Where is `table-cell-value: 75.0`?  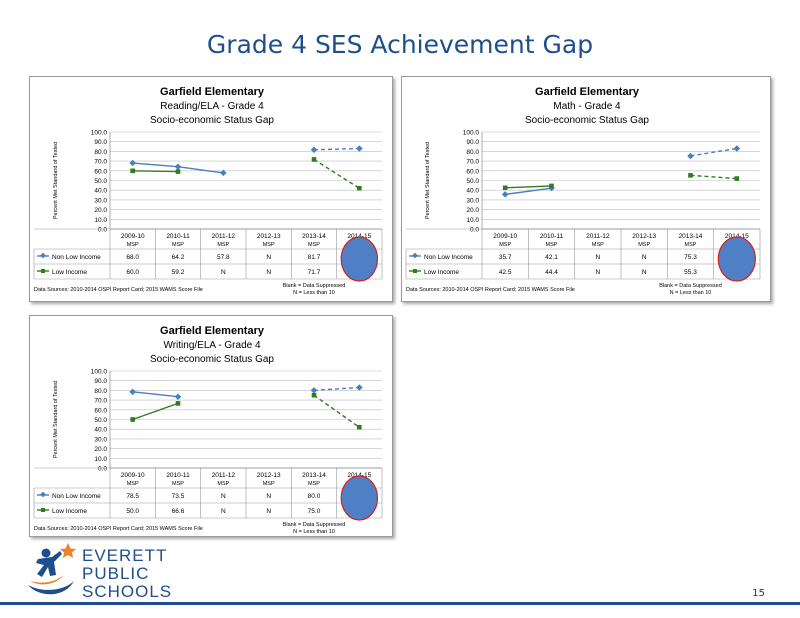
table-cell-value: 75.0 is located at coordinates (314, 511).